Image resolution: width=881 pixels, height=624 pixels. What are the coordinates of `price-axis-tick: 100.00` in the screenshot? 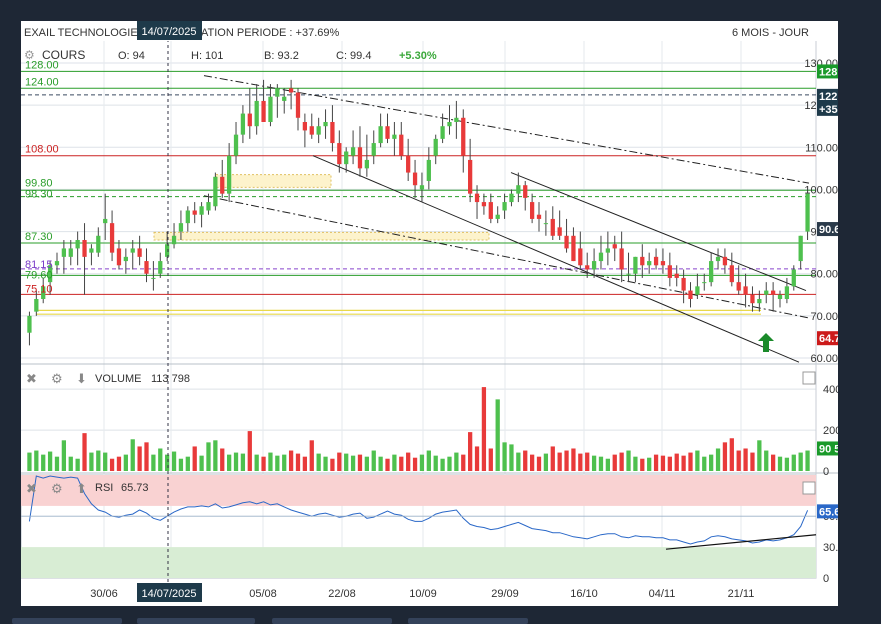 It's located at (821, 190).